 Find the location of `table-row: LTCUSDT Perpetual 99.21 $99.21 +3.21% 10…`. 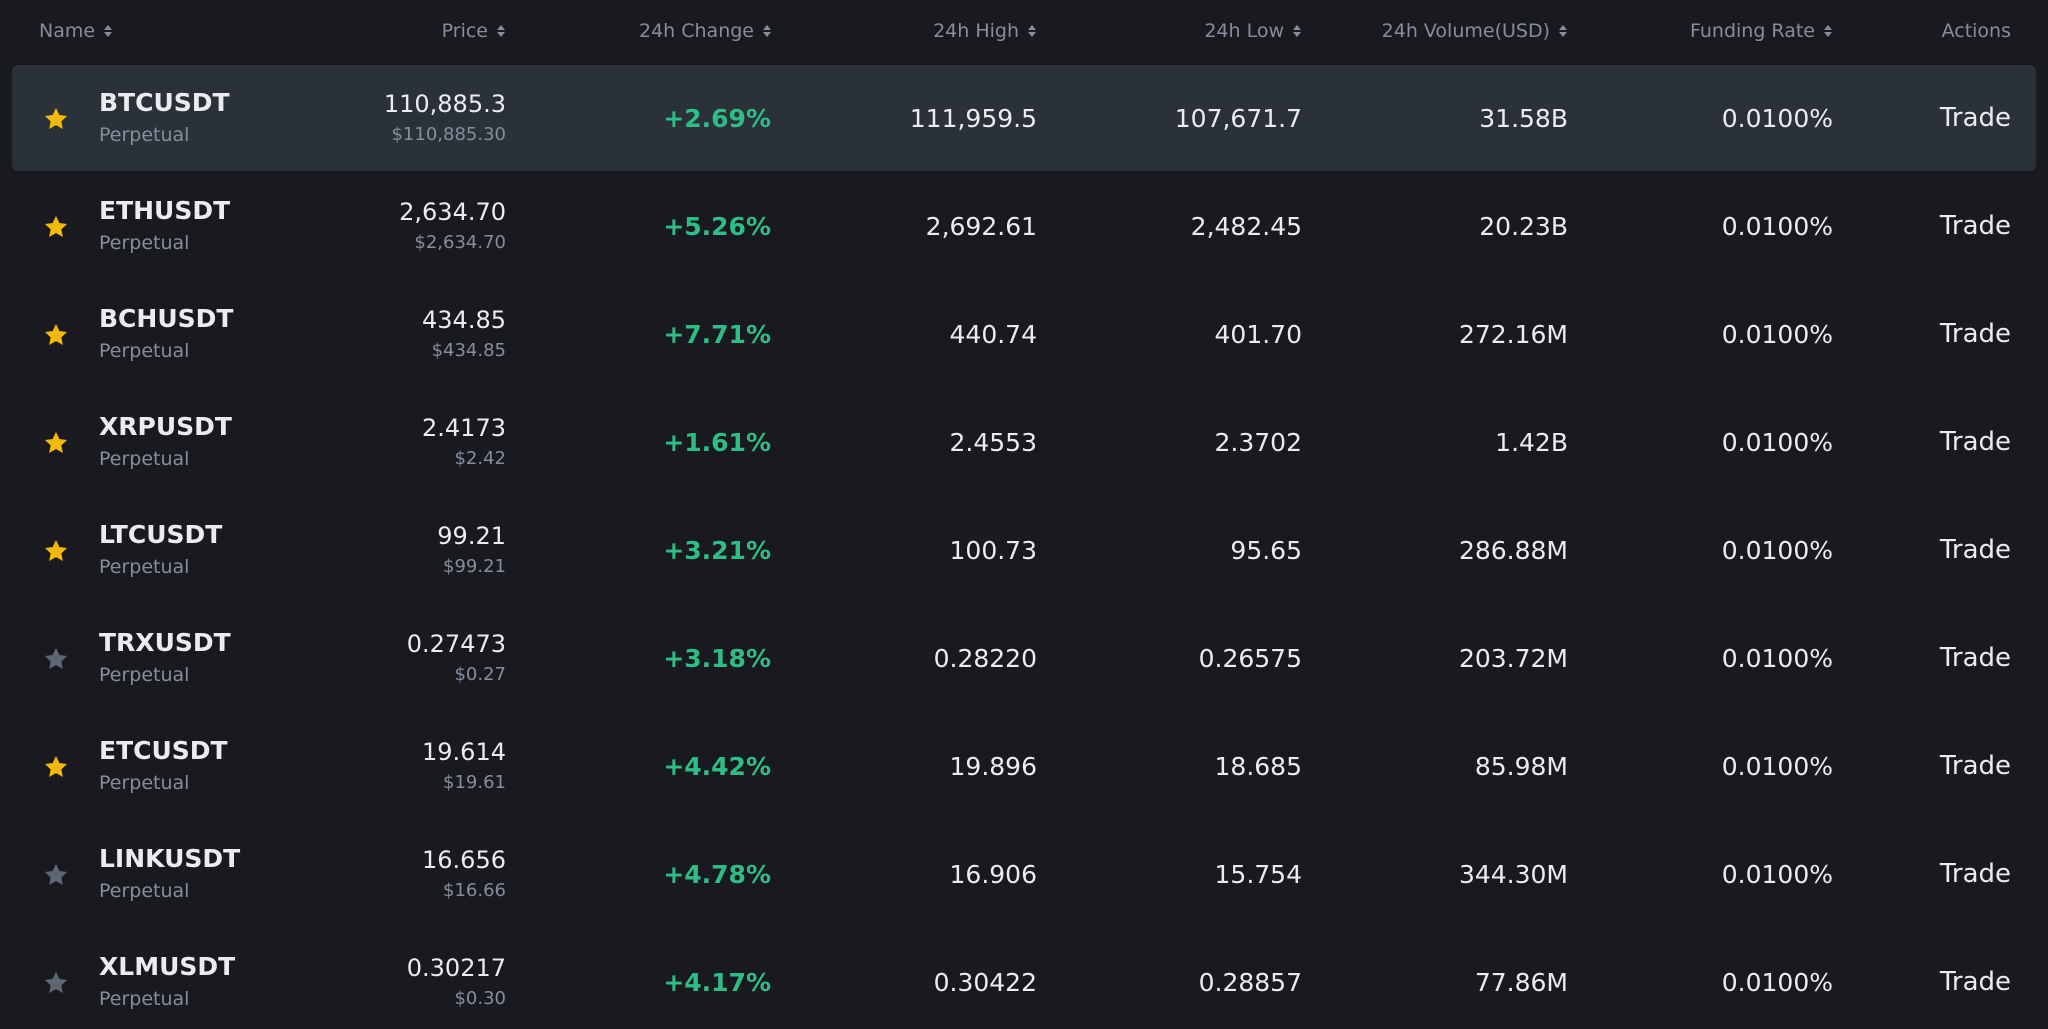

table-row: LTCUSDT Perpetual 99.21 $99.21 +3.21% 10… is located at coordinates (1024, 550).